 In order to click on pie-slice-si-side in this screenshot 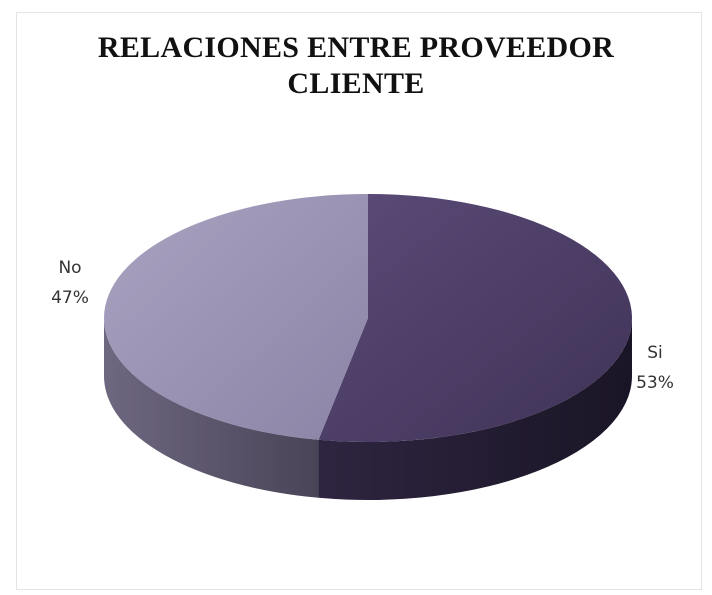, I will do `click(475, 409)`.